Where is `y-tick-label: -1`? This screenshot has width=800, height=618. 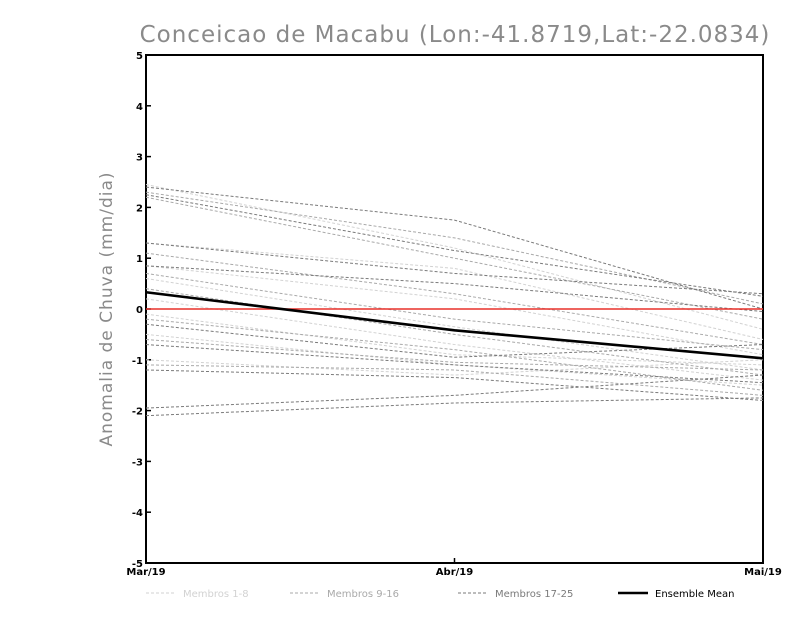 y-tick-label: -1 is located at coordinates (137, 361).